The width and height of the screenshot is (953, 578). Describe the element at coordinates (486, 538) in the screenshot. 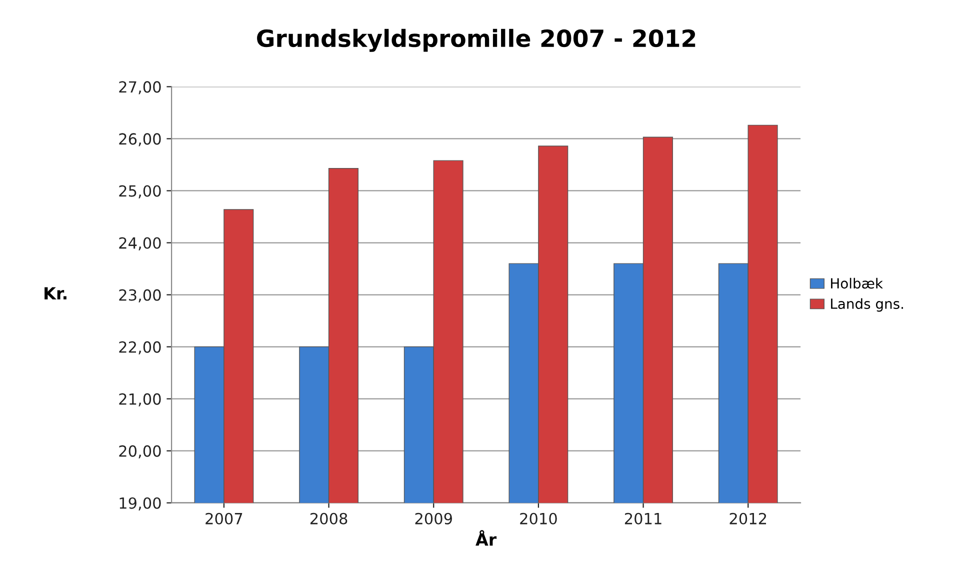

I see `x-axis-title: År` at that location.